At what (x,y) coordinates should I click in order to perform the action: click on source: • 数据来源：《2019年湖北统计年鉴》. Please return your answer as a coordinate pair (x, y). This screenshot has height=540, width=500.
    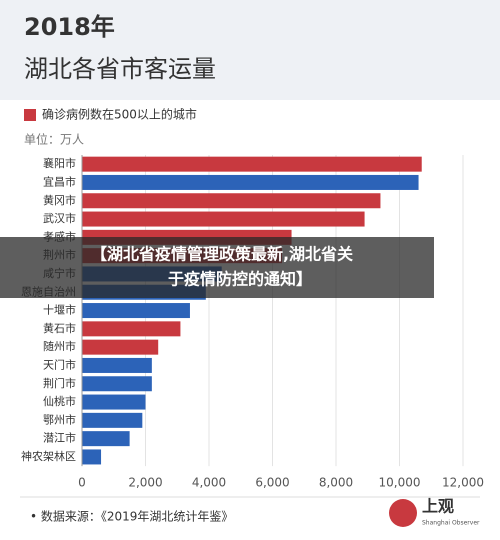
    Looking at the image, I should click on (131, 516).